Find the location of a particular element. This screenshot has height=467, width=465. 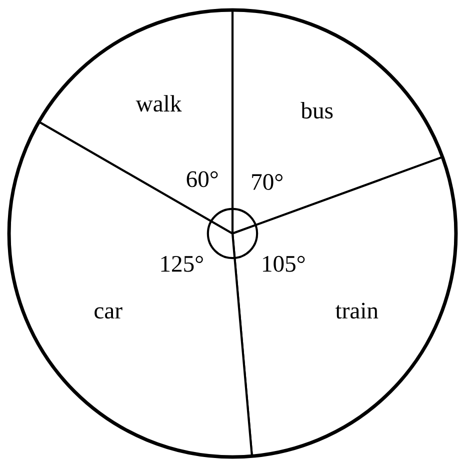

data-label: 125° is located at coordinates (182, 264).